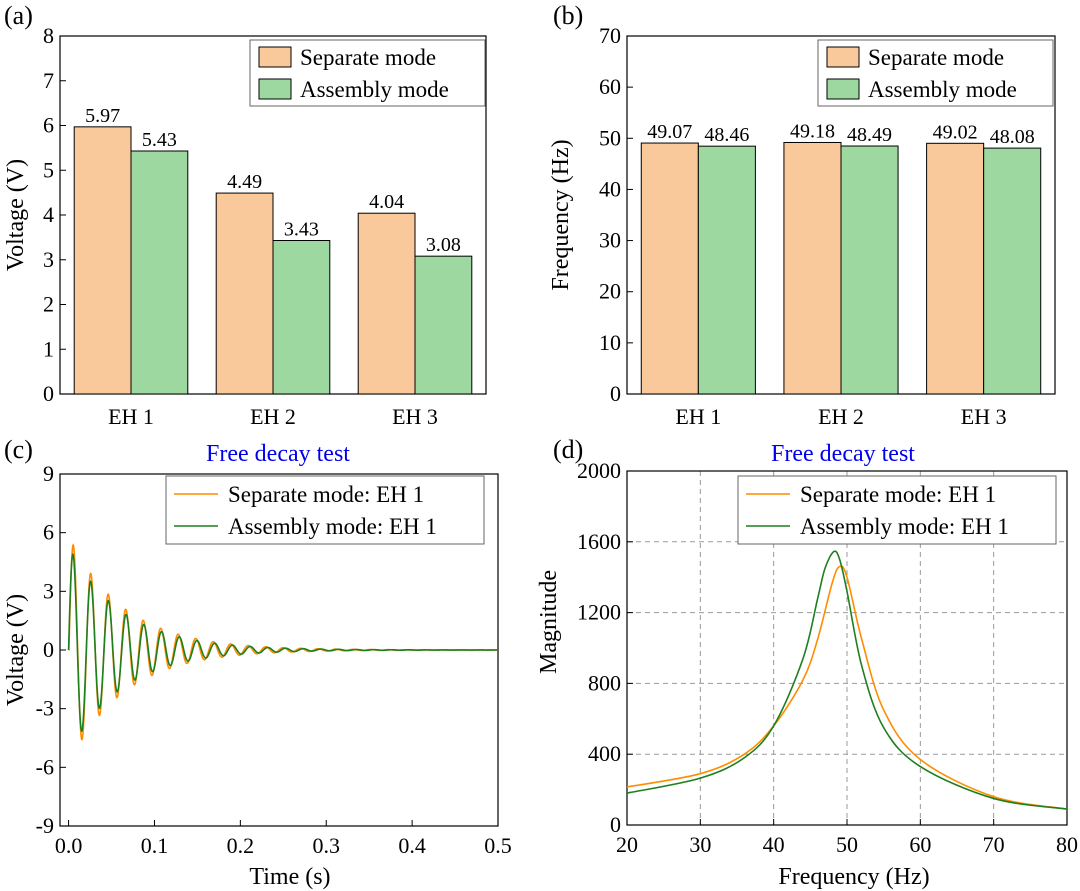  I want to click on panel-c-xtick-label: 0.4, so click(412, 845).